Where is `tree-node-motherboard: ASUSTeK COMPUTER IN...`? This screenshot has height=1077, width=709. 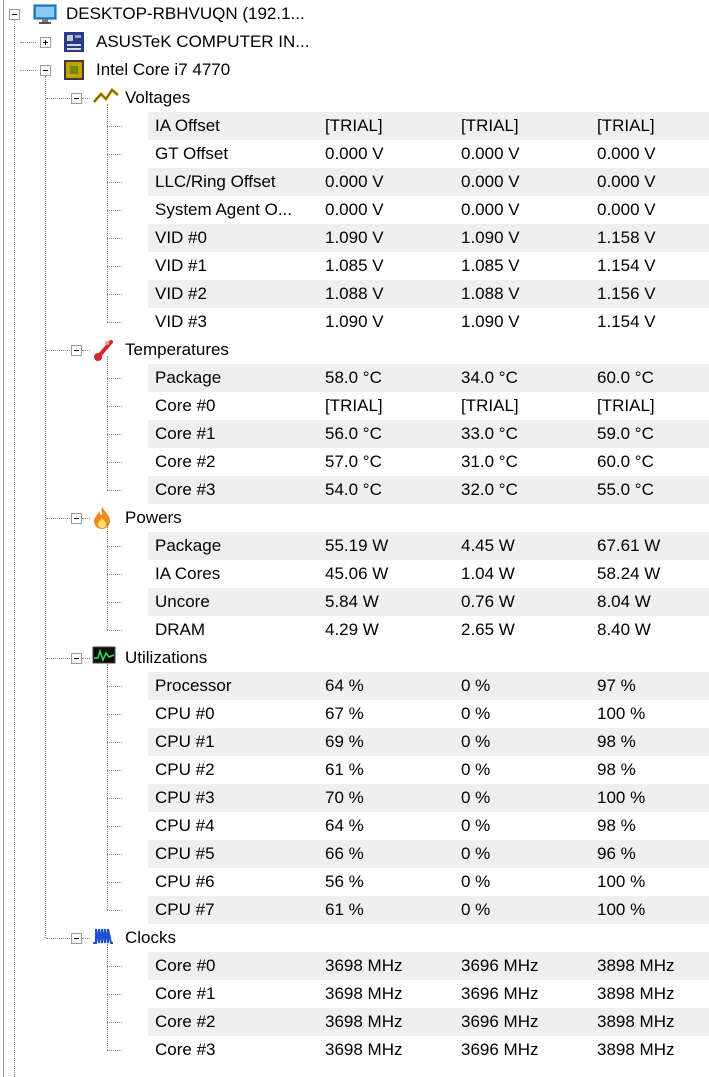
tree-node-motherboard: ASUSTeK COMPUTER IN... is located at coordinates (354, 42).